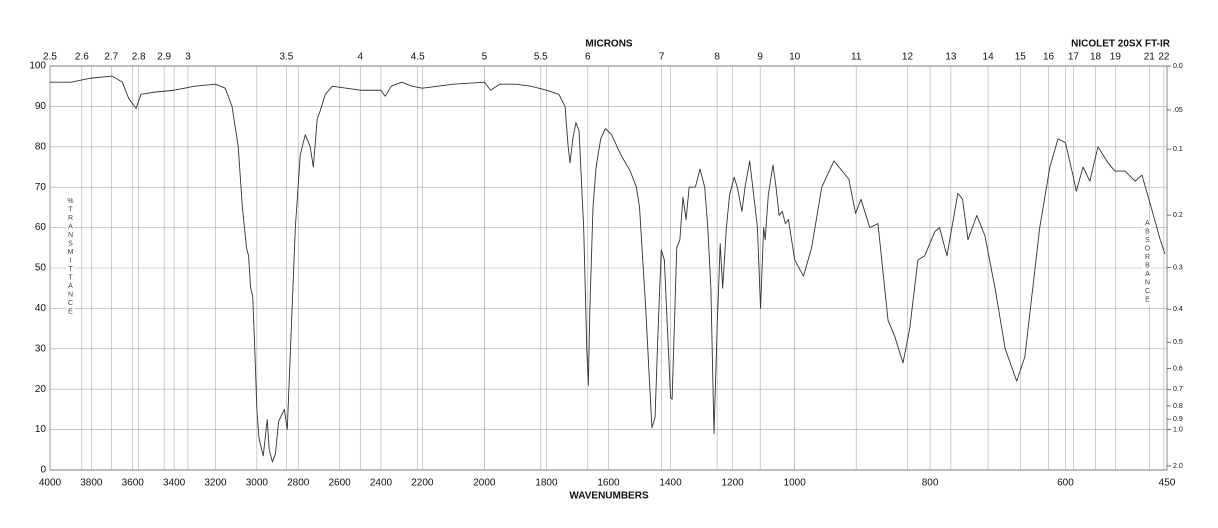 This screenshot has width=1218, height=528. Describe the element at coordinates (360, 57) in the screenshot. I see `x2-tick-label: 4` at that location.